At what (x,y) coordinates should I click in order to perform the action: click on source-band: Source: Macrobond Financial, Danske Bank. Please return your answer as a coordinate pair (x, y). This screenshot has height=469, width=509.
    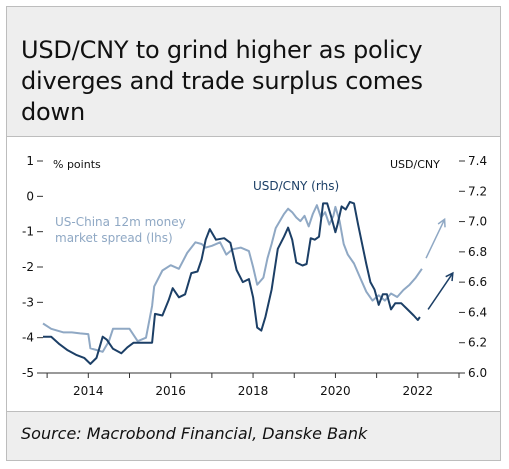
    Looking at the image, I should click on (253, 435).